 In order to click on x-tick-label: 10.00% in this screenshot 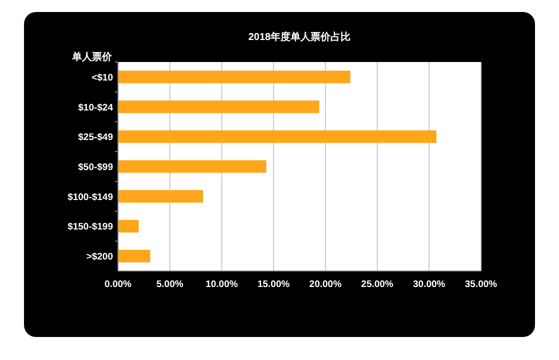, I will do `click(222, 284)`.